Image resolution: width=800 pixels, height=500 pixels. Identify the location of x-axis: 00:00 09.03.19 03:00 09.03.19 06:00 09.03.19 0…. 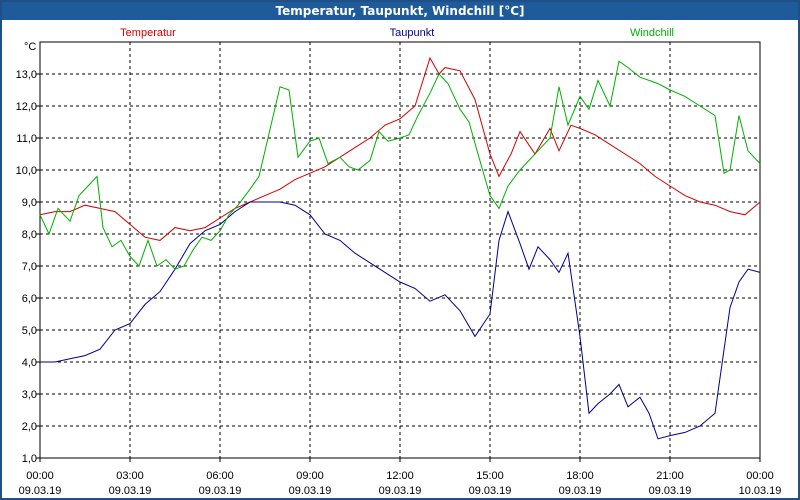
(400, 477).